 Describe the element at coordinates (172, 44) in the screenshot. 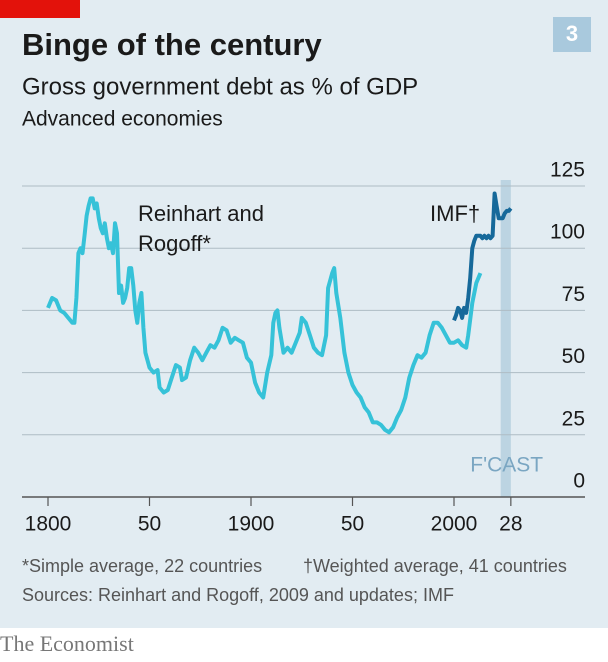

I see `chart-title: Binge of the century` at that location.